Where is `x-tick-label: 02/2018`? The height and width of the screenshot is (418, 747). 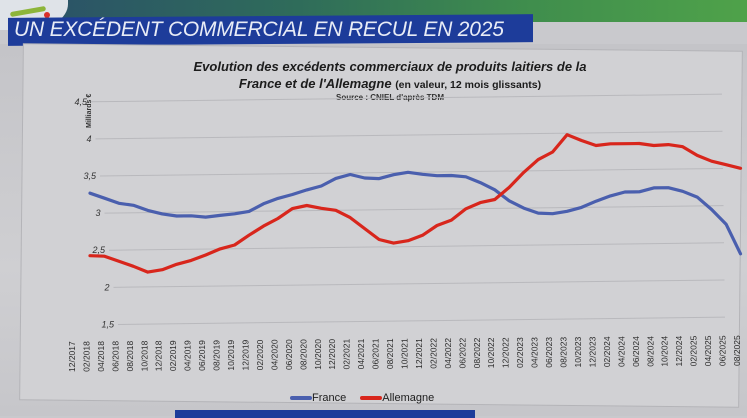
x-tick-label: 02/2018 is located at coordinates (86, 356).